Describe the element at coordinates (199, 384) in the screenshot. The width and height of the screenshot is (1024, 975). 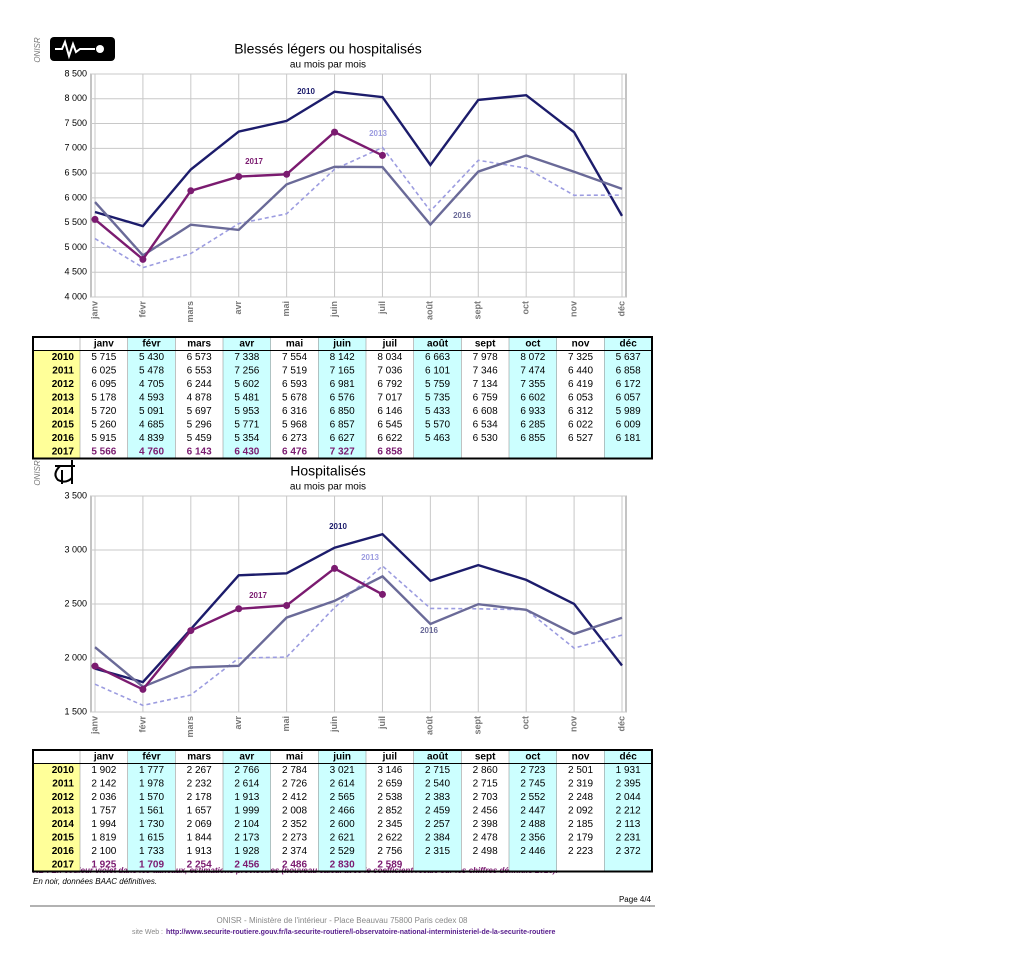
I see `table-cell: 6 244` at that location.